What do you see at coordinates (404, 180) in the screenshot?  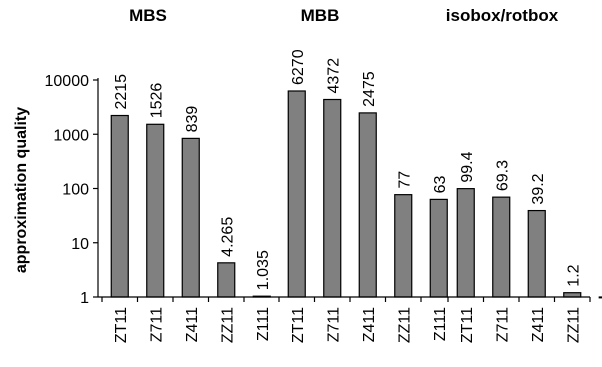 I see `data-label: 77` at bounding box center [404, 180].